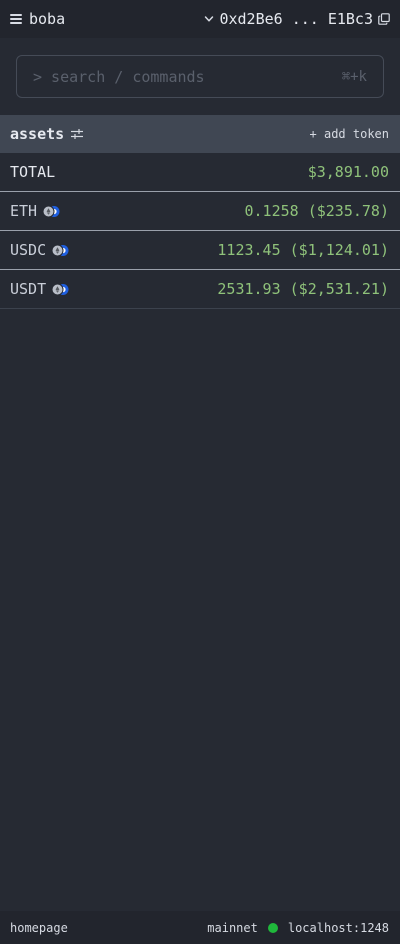 The height and width of the screenshot is (944, 400). I want to click on assets-header: assets + add token, so click(200, 134).